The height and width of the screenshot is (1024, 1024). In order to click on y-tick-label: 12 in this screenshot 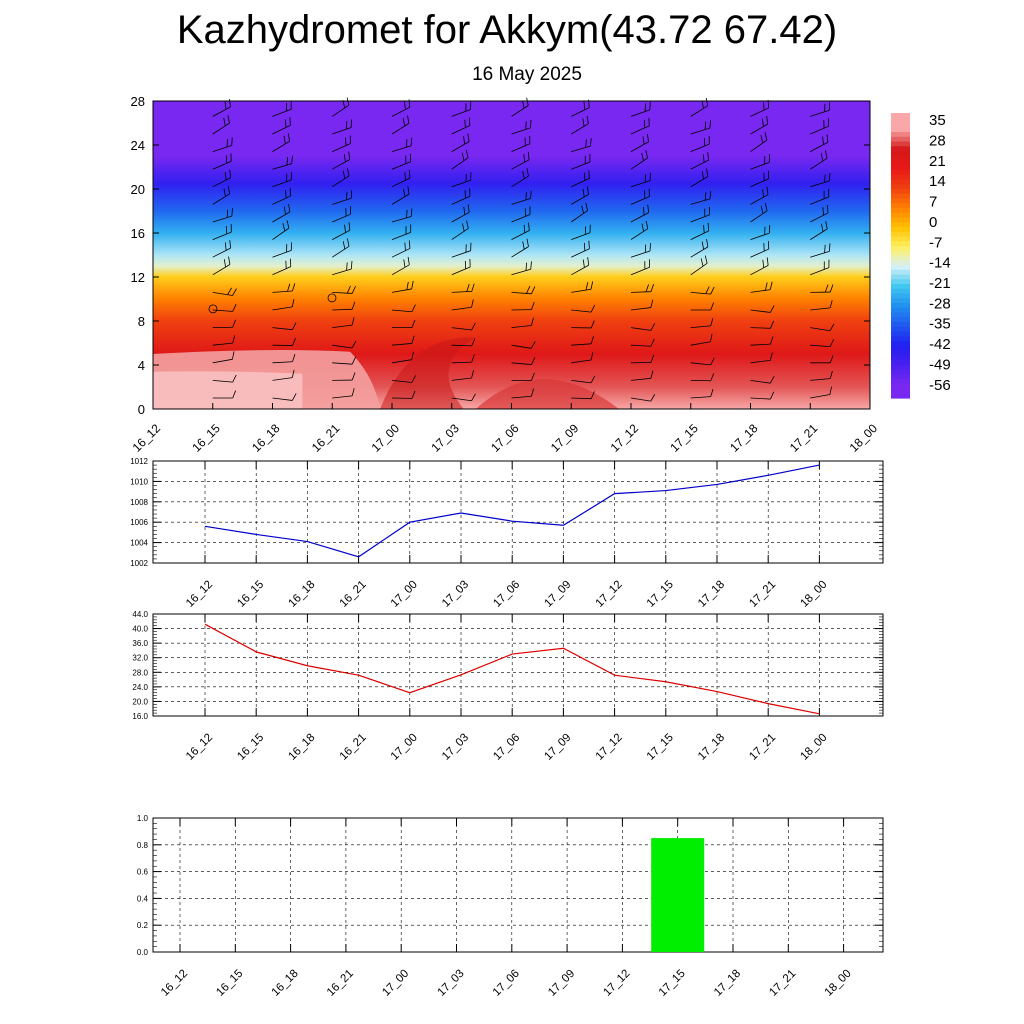, I will do `click(138, 277)`.